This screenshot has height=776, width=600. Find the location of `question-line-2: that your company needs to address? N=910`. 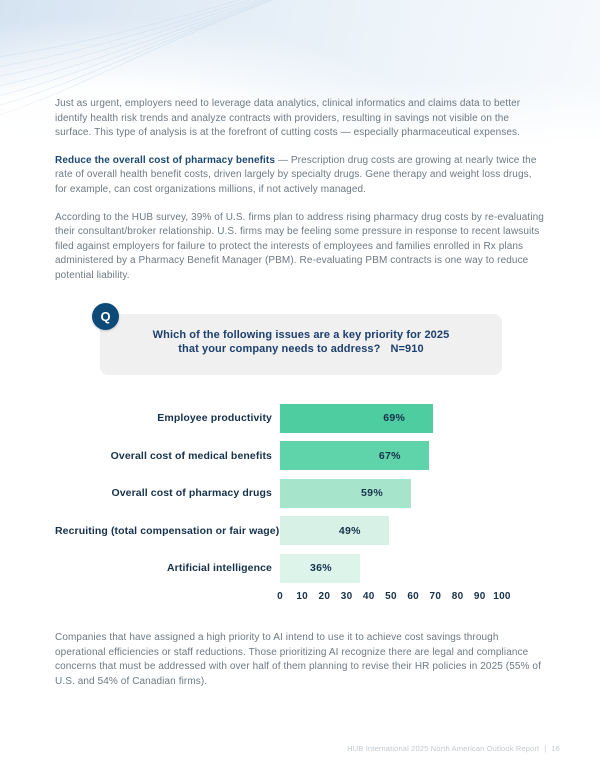

question-line-2: that your company needs to address? N=910 is located at coordinates (301, 349).